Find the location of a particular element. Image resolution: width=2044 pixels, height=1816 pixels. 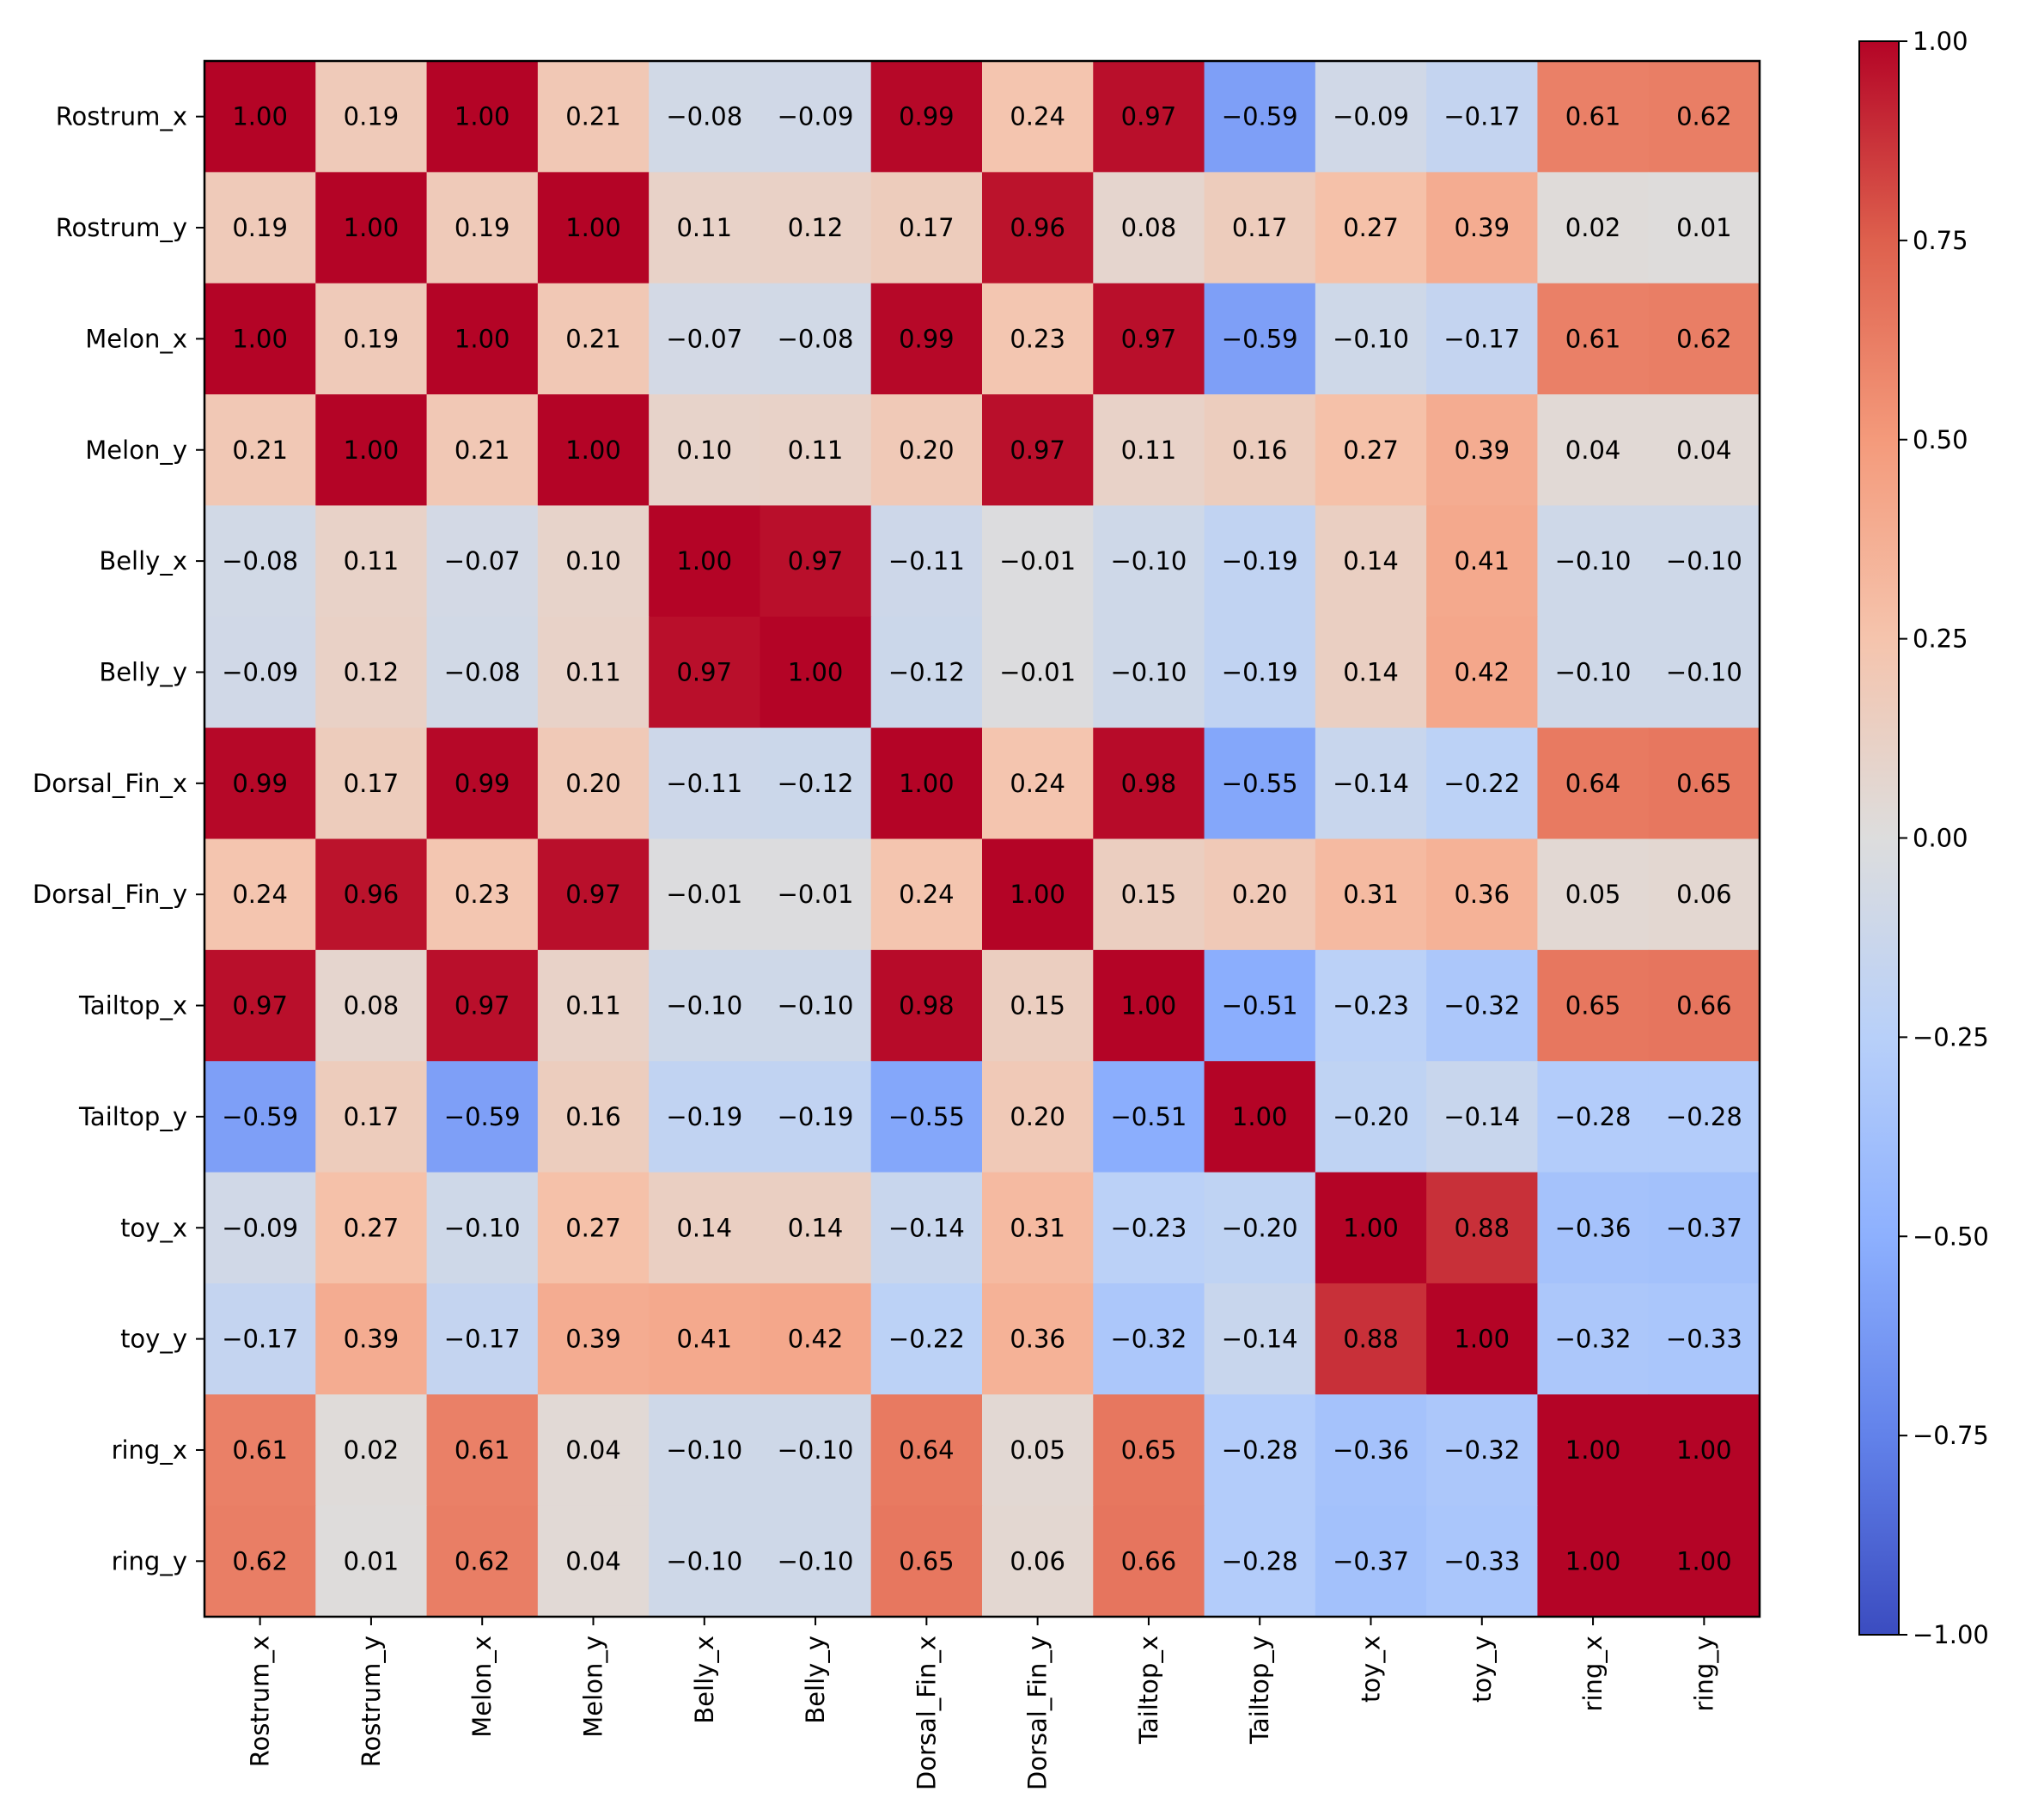

colorbar-tick-label: 0.25 is located at coordinates (1940, 640).